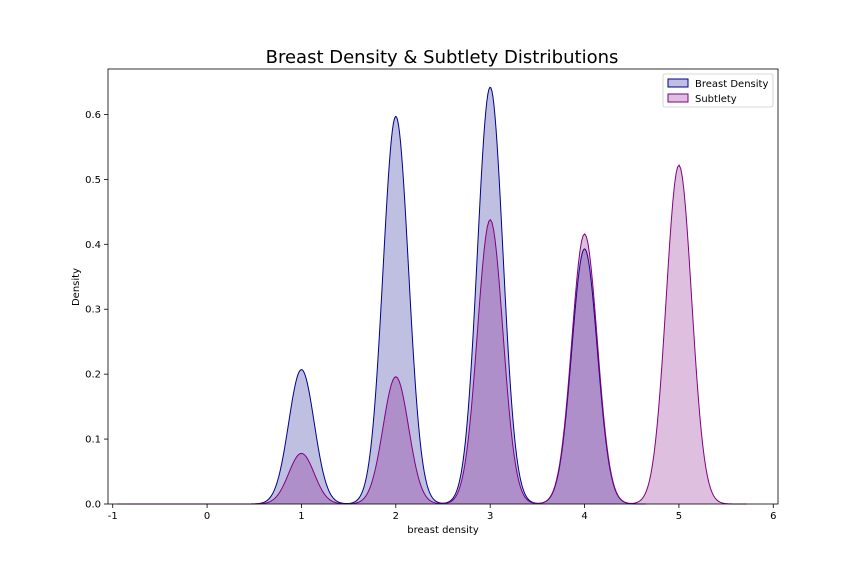 This screenshot has height=576, width=864. Describe the element at coordinates (207, 516) in the screenshot. I see `x-tick-label: 0` at that location.